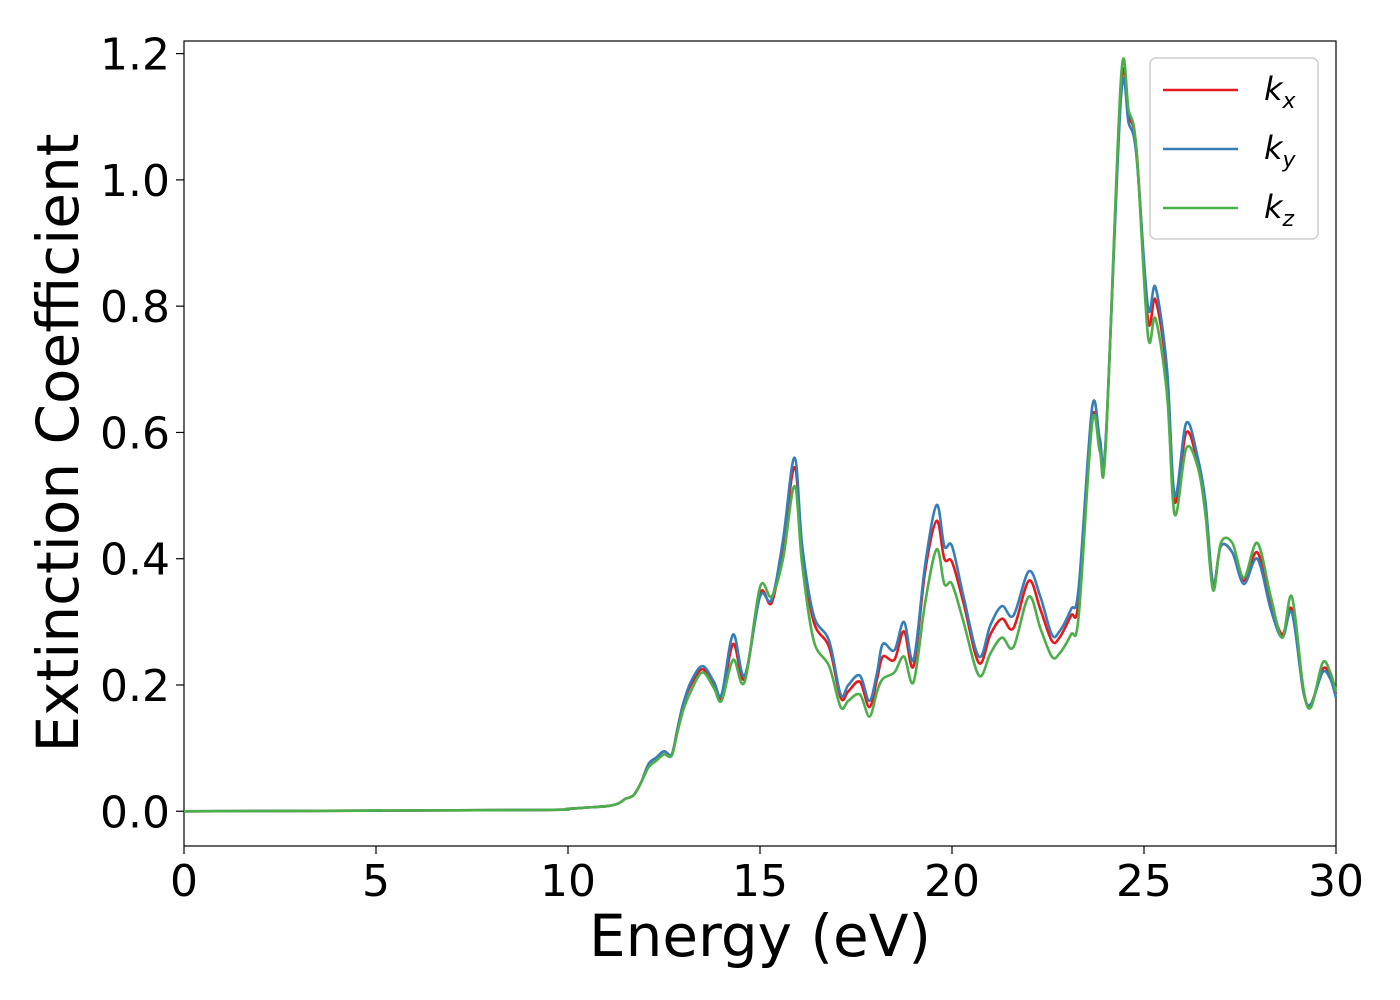 Image resolution: width=1400 pixels, height=1000 pixels. What do you see at coordinates (135, 307) in the screenshot?
I see `y-tick-label: 0.8` at bounding box center [135, 307].